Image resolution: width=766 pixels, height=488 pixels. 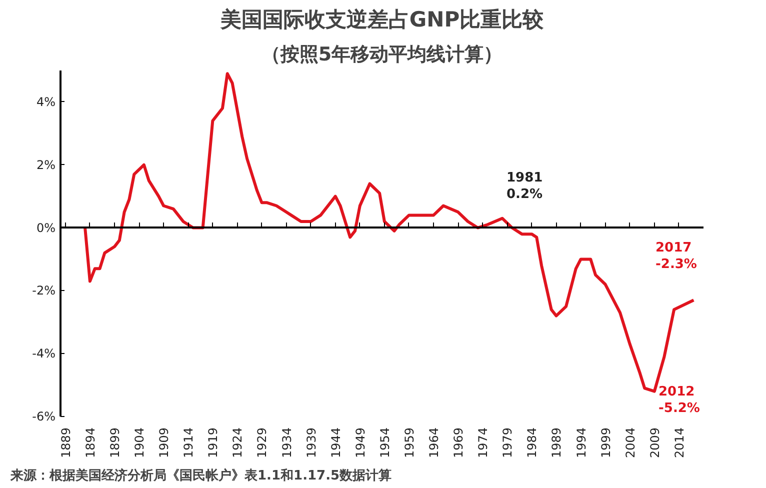 What do you see at coordinates (655, 442) in the screenshot?
I see `x-tick-label: 2009` at bounding box center [655, 442].